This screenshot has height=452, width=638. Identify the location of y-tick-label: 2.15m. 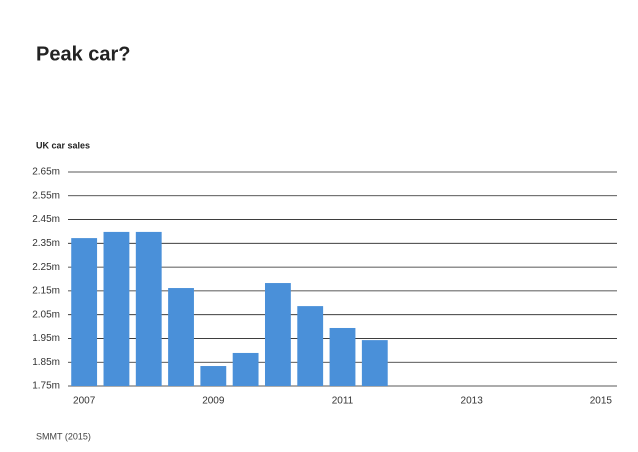
(46, 291).